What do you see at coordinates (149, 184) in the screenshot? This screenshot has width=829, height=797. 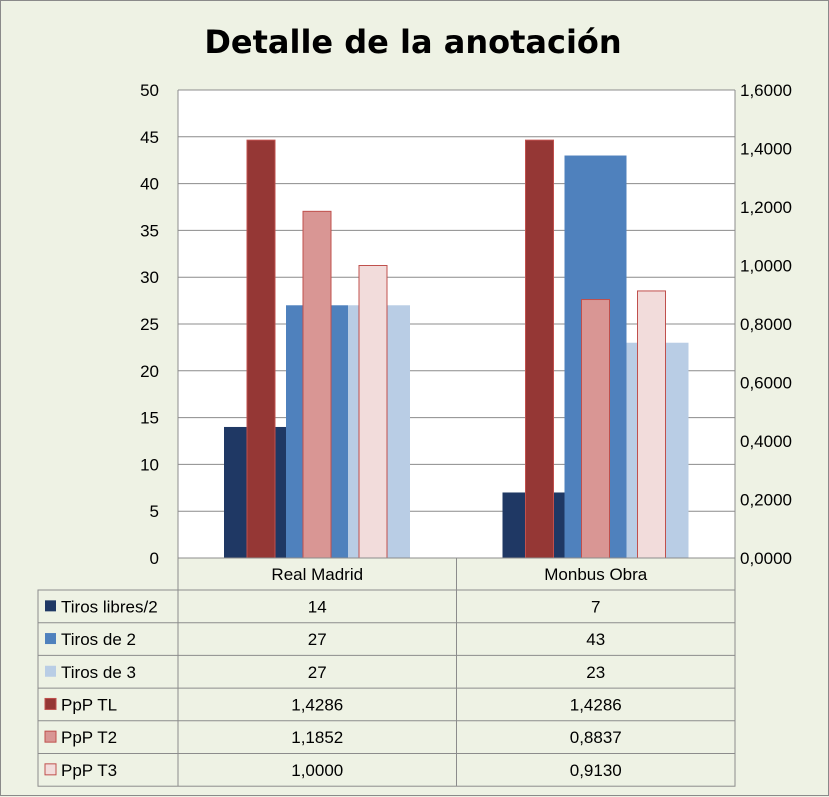 I see `primary-tick-label: 40` at bounding box center [149, 184].